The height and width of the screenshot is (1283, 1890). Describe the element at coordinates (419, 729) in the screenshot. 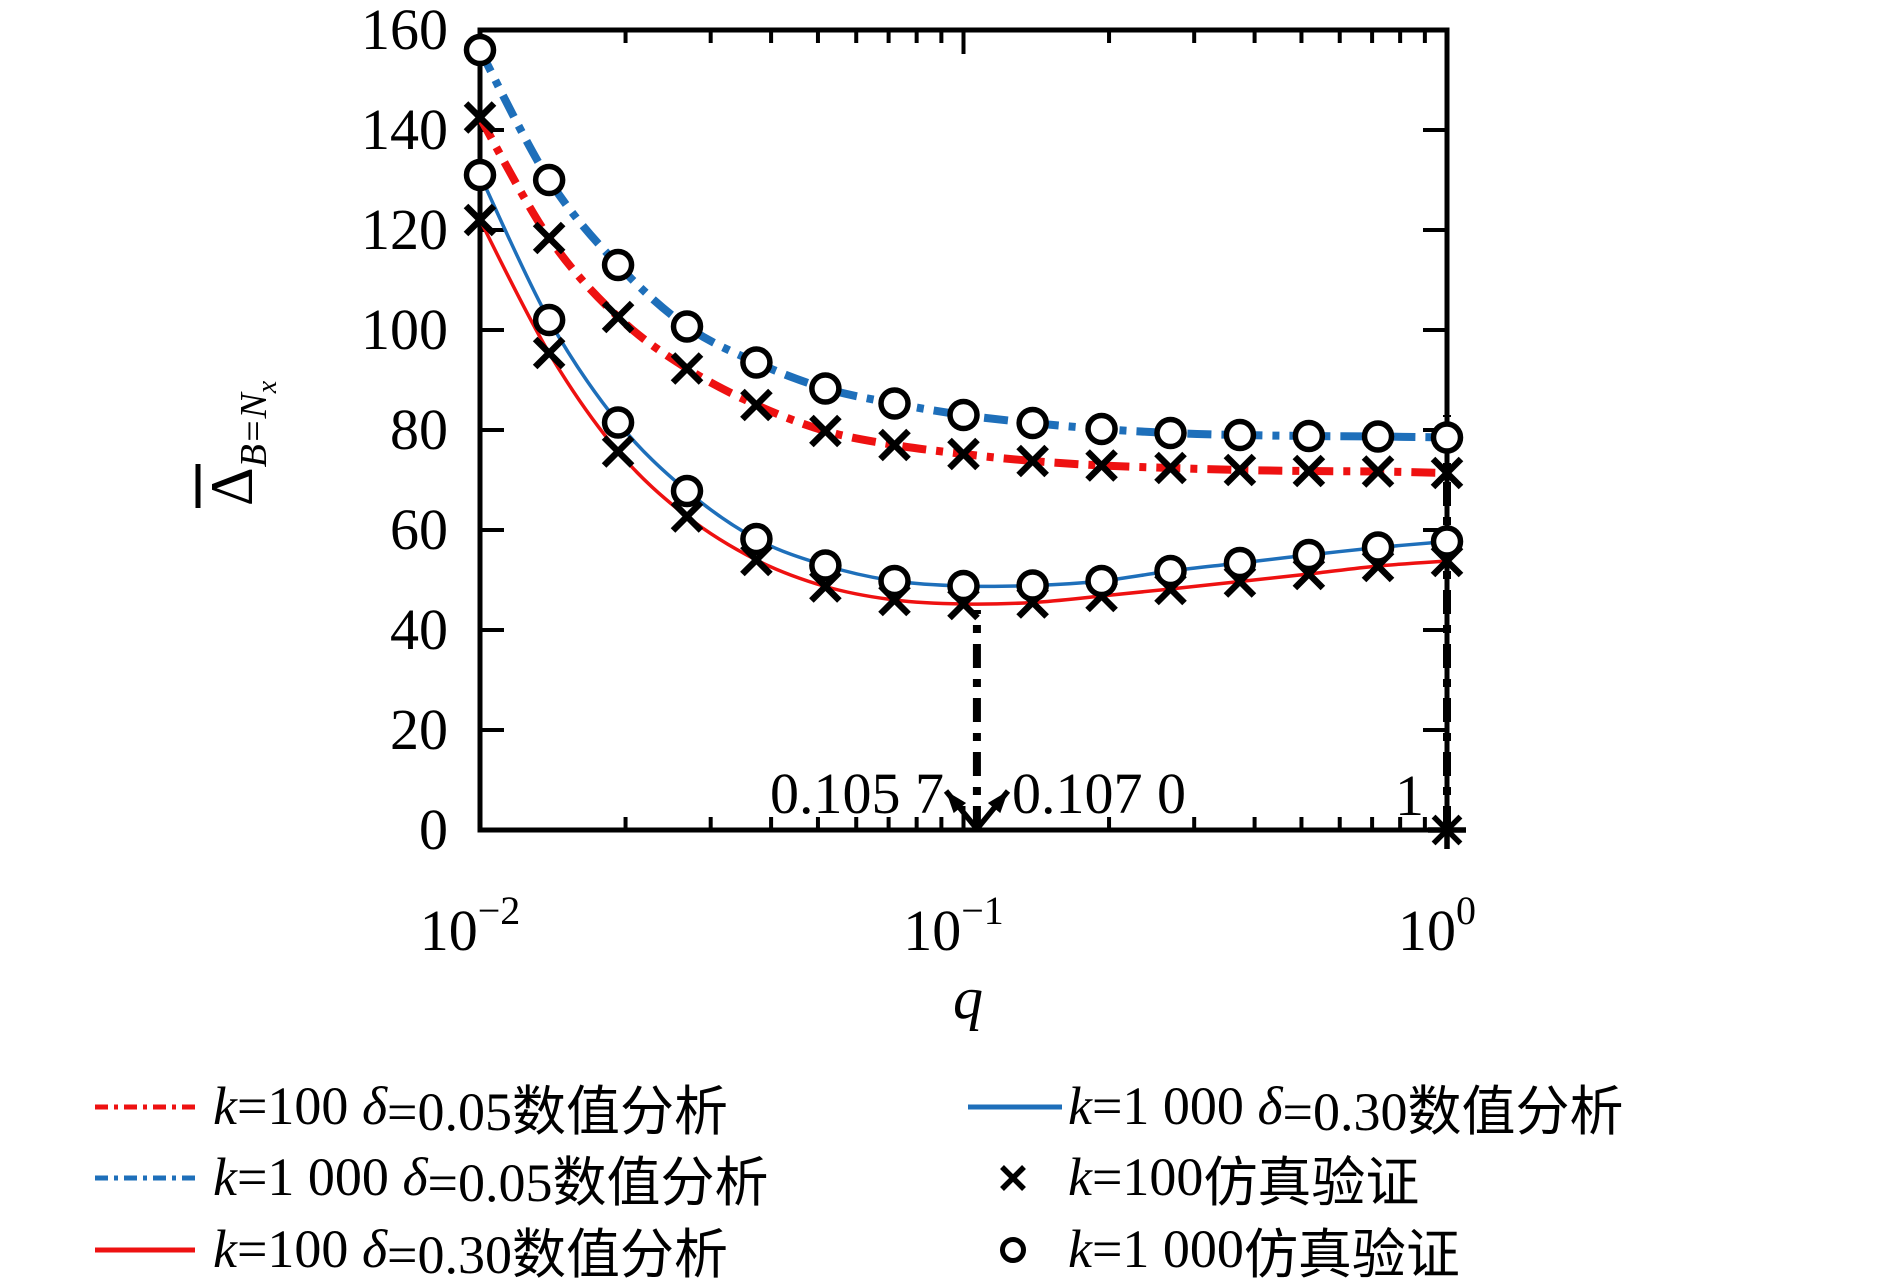

I see `y-tick-label: 20` at that location.